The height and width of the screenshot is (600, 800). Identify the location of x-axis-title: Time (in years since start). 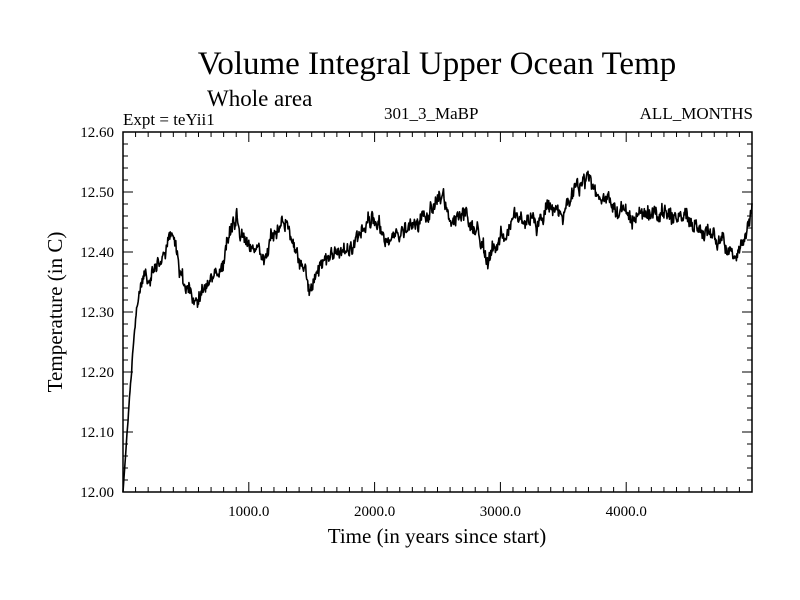
(437, 536).